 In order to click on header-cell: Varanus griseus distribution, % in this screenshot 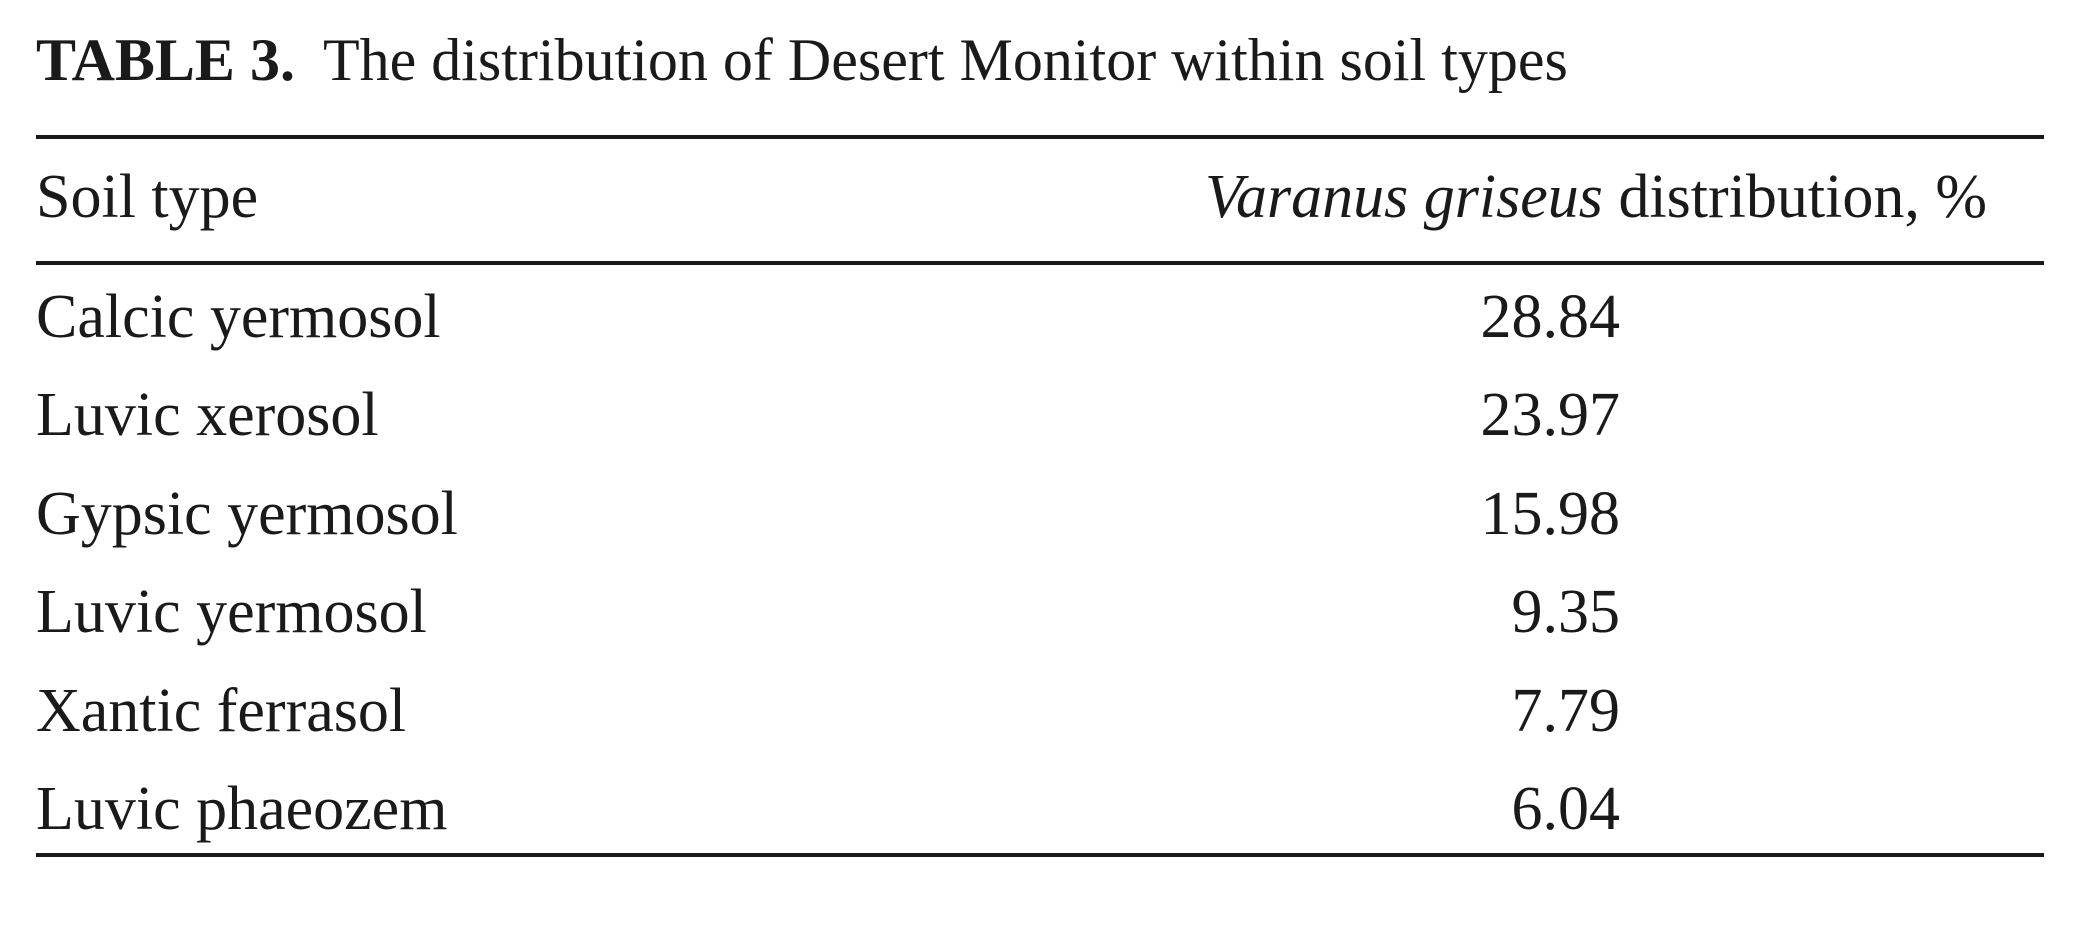, I will do `click(1596, 197)`.